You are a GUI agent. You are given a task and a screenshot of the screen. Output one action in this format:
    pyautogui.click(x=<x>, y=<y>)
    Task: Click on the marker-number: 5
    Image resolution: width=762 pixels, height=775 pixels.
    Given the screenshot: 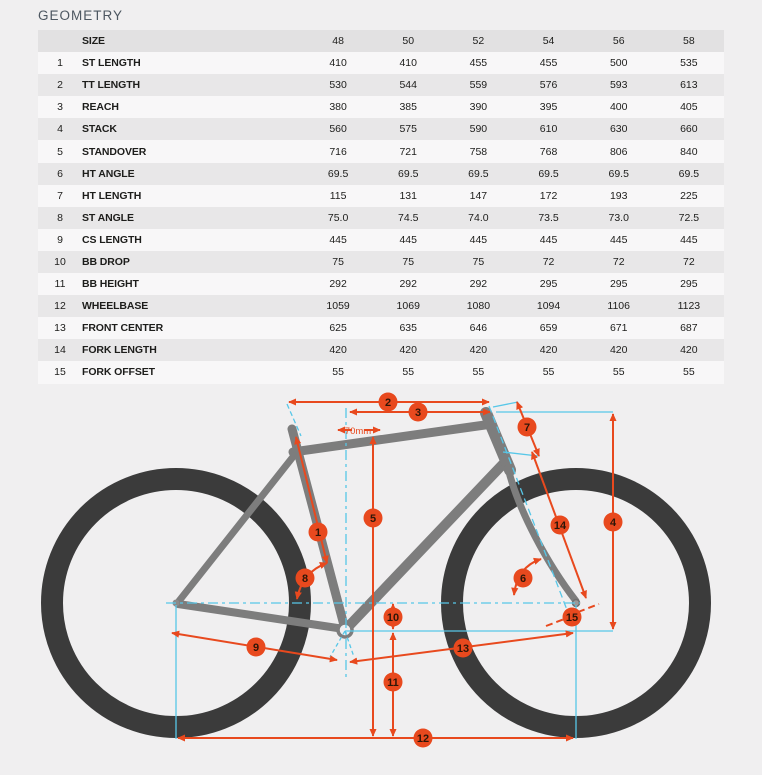 What is the action you would take?
    pyautogui.click(x=373, y=519)
    